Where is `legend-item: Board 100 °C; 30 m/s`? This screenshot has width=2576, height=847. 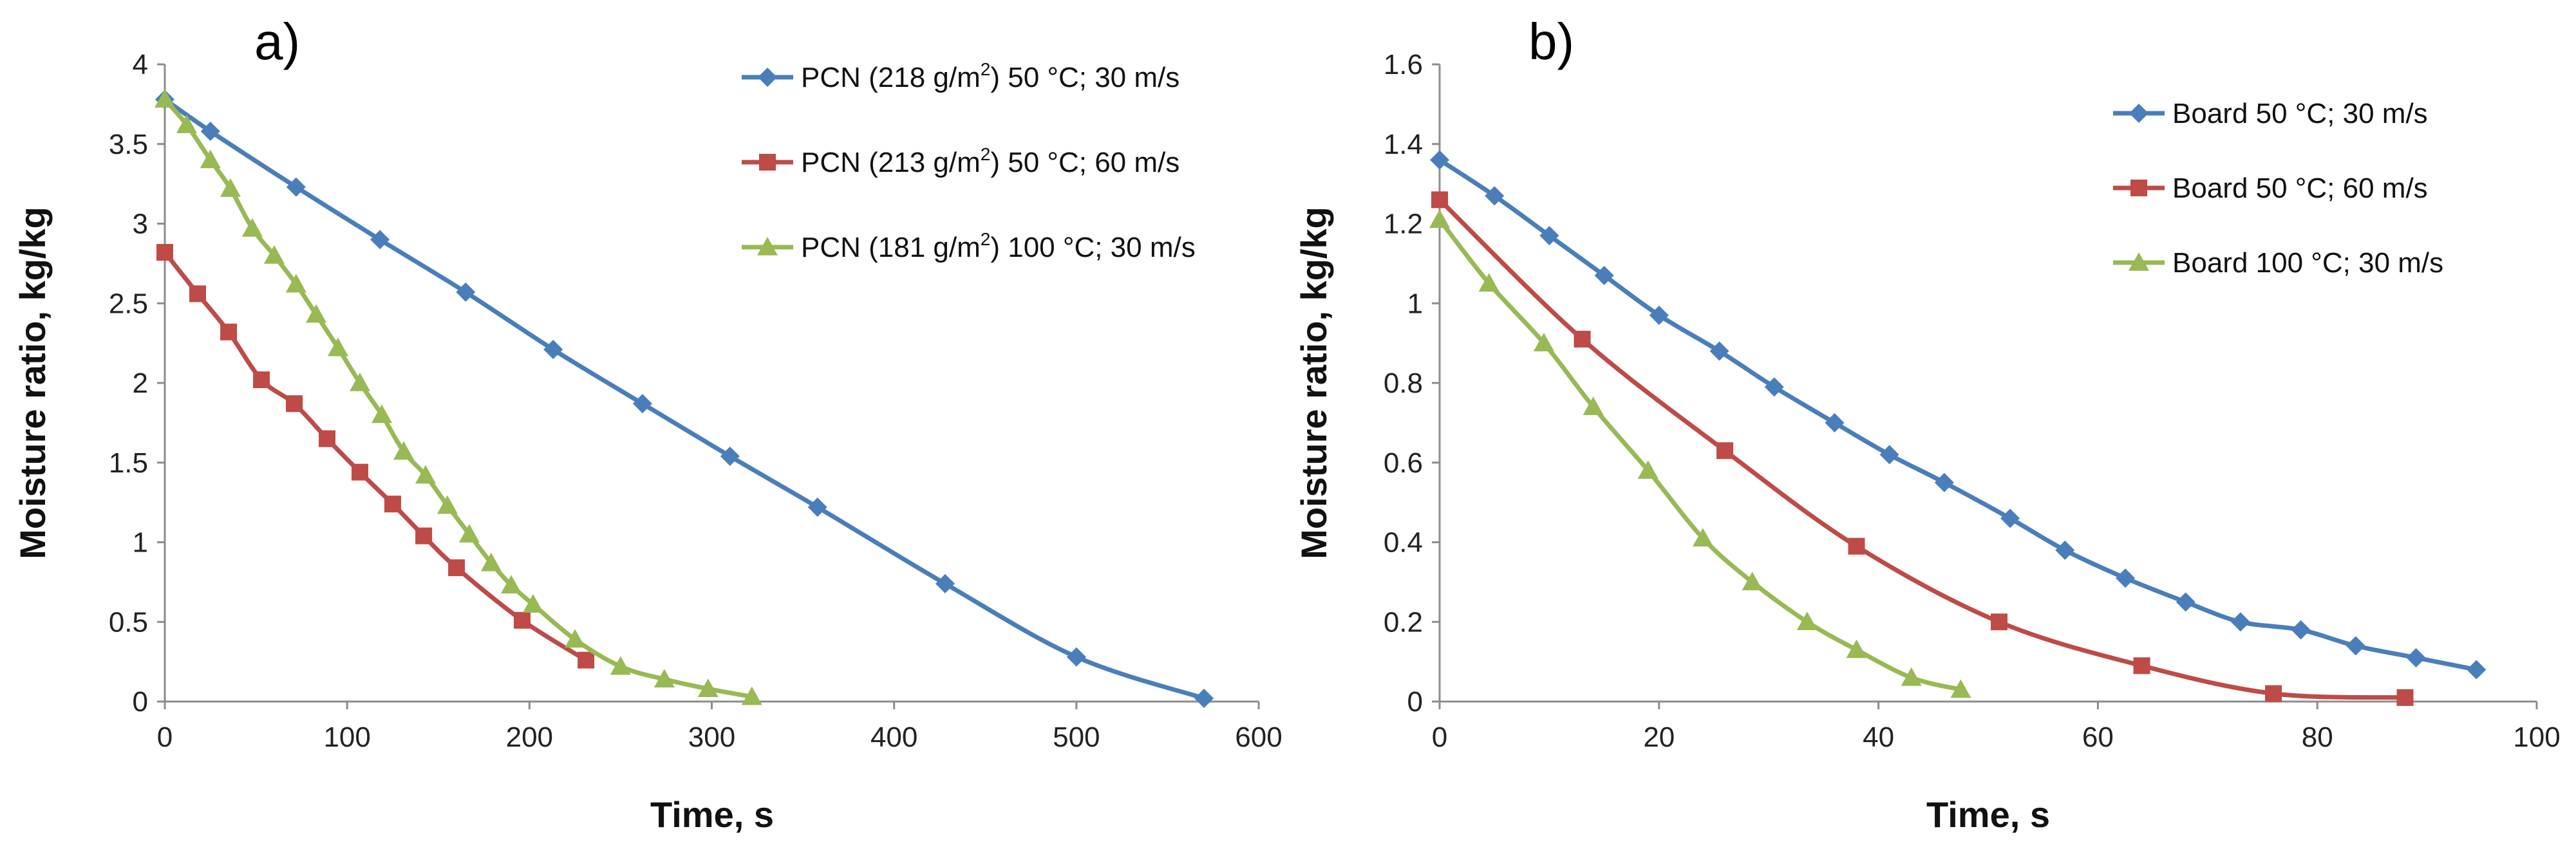 legend-item: Board 100 °C; 30 m/s is located at coordinates (2278, 263).